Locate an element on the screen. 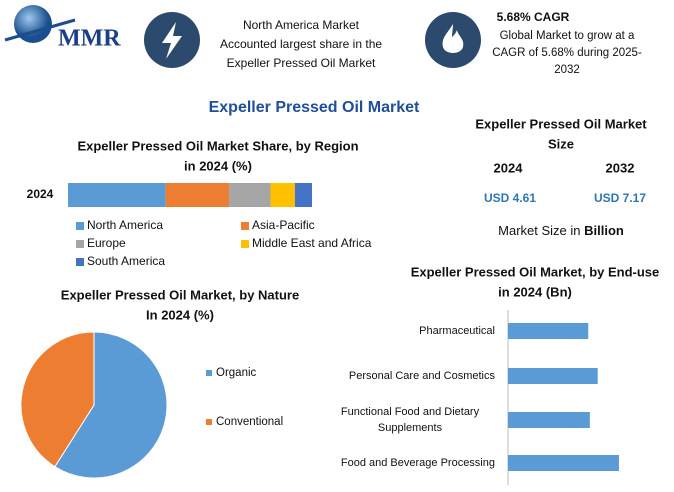 The height and width of the screenshot is (492, 674). info-text: 2032 is located at coordinates (567, 70).